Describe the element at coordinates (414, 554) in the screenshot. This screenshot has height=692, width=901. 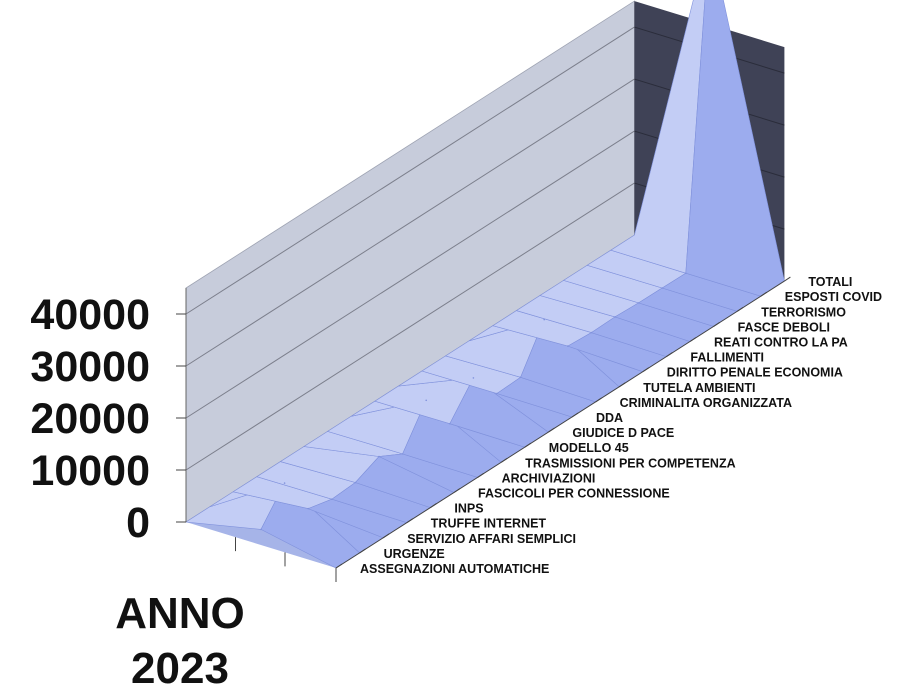
I see `category-label-2: URGENZE` at that location.